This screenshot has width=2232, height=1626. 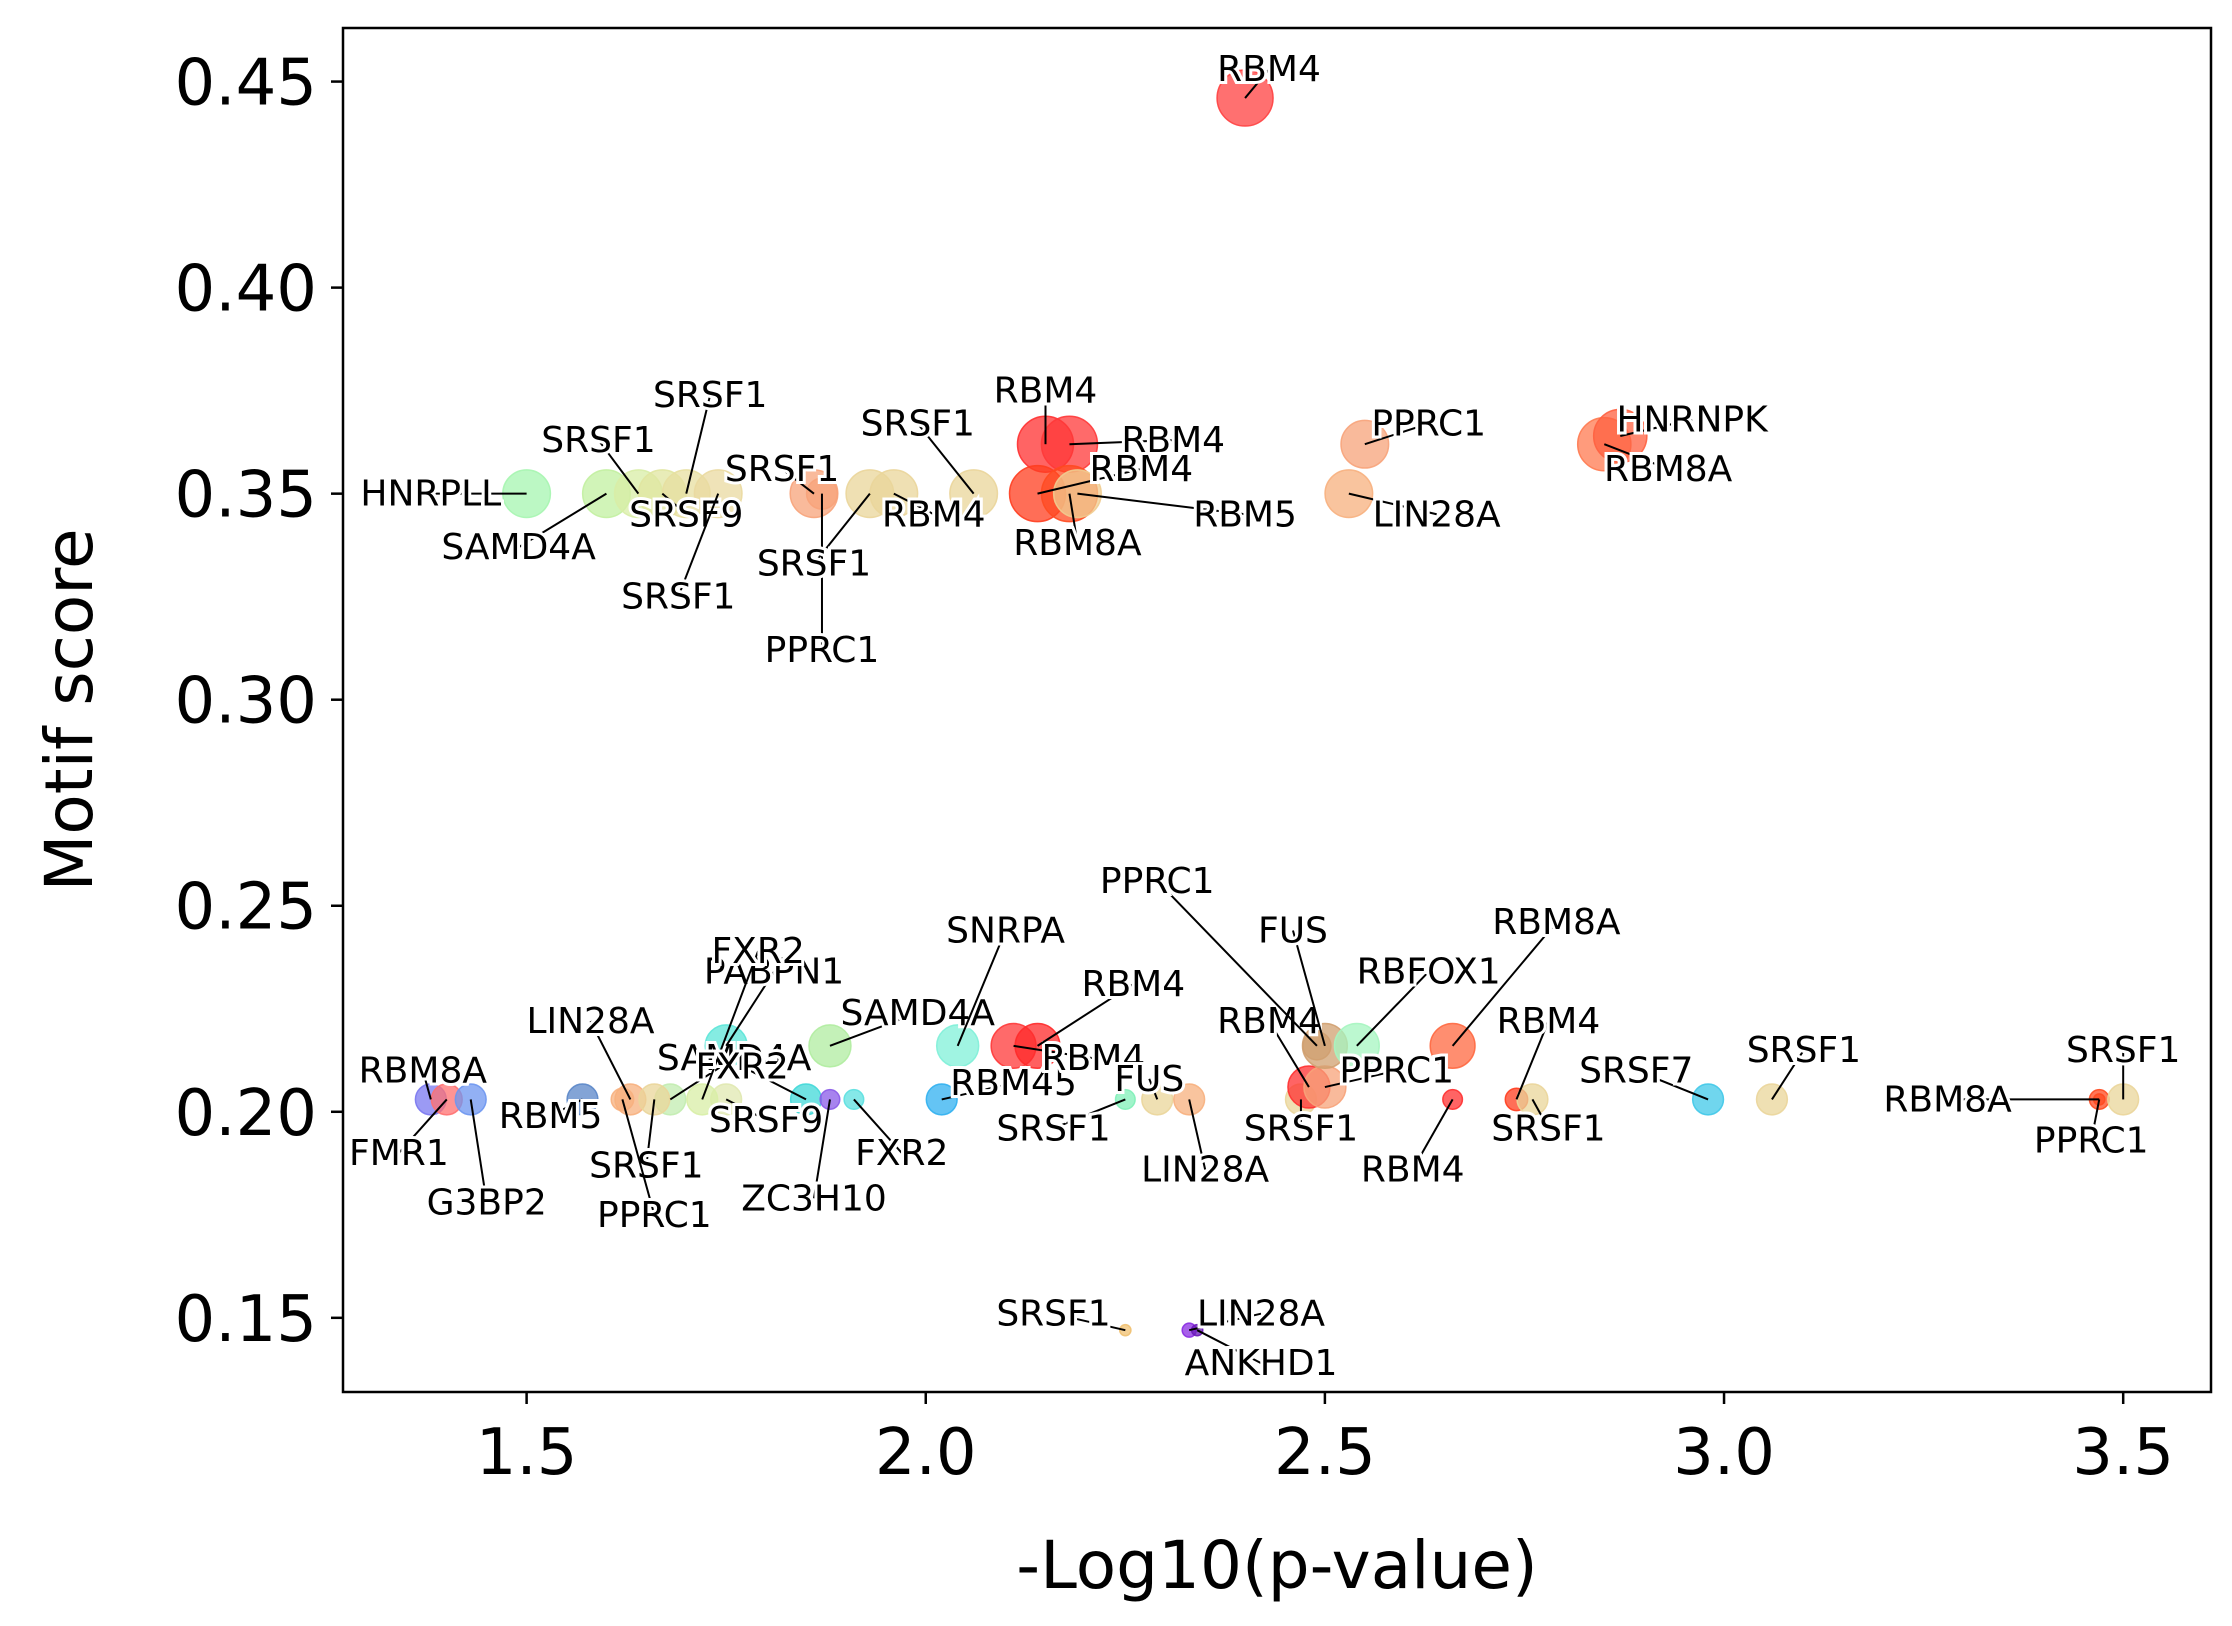 I want to click on y-tick-label: 0.45, so click(x=246, y=84).